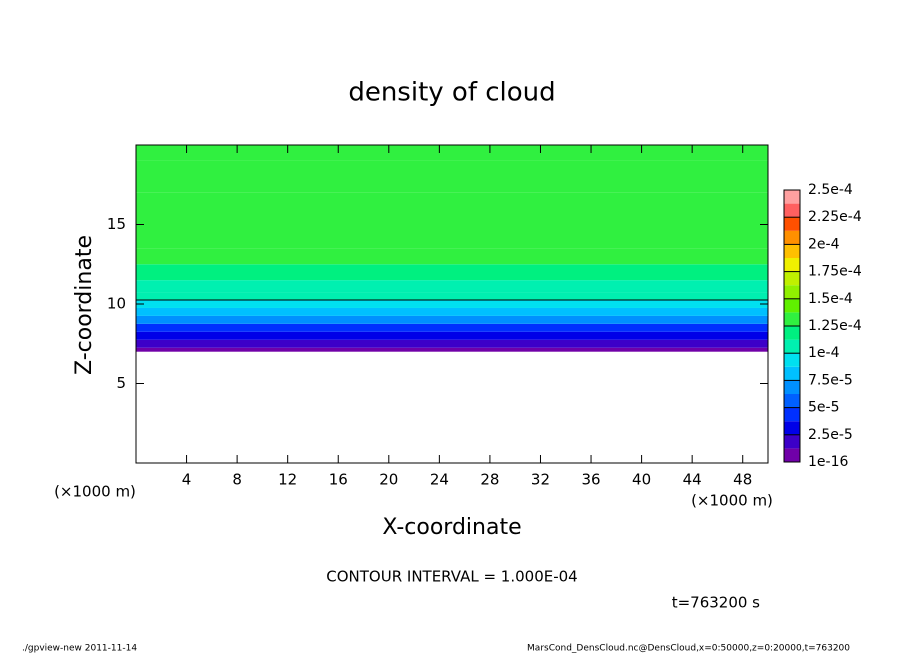 This screenshot has height=654, width=904. I want to click on y-unit-label: (×1000 m), so click(95, 492).